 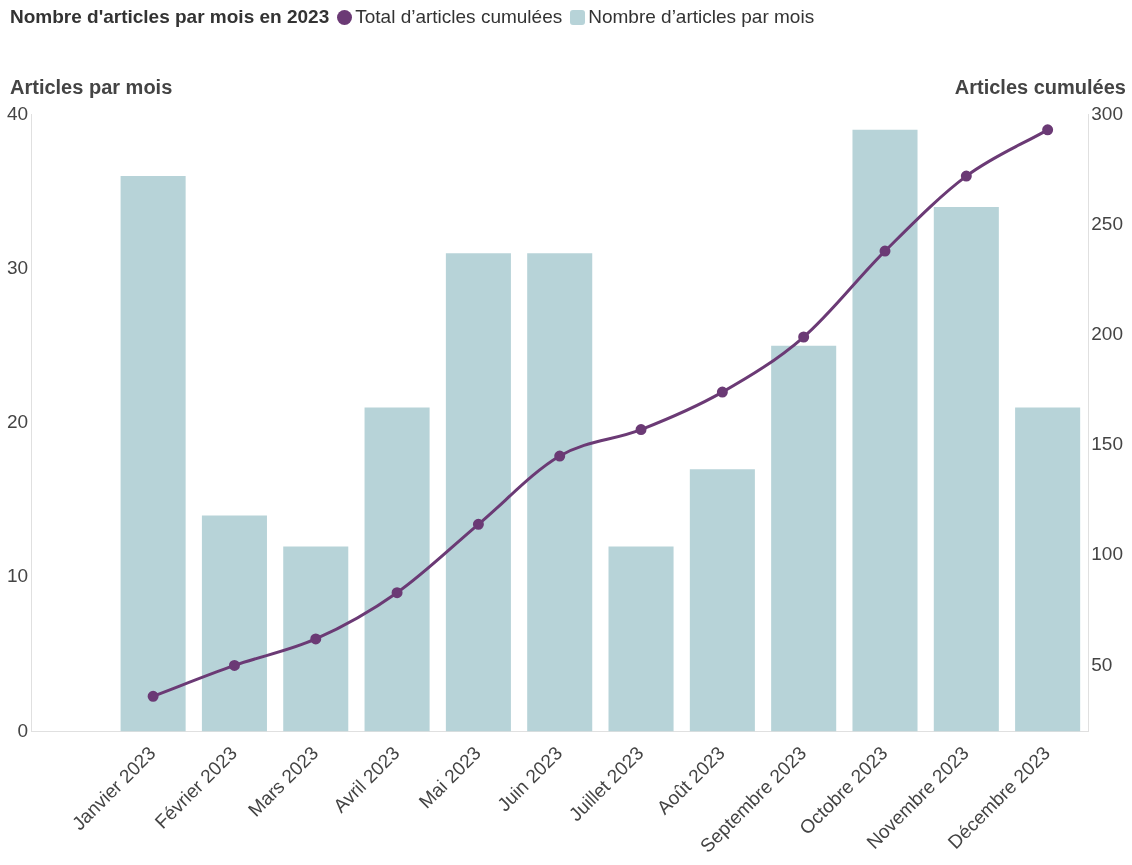 I want to click on y-tick-label: 30, so click(x=17, y=267).